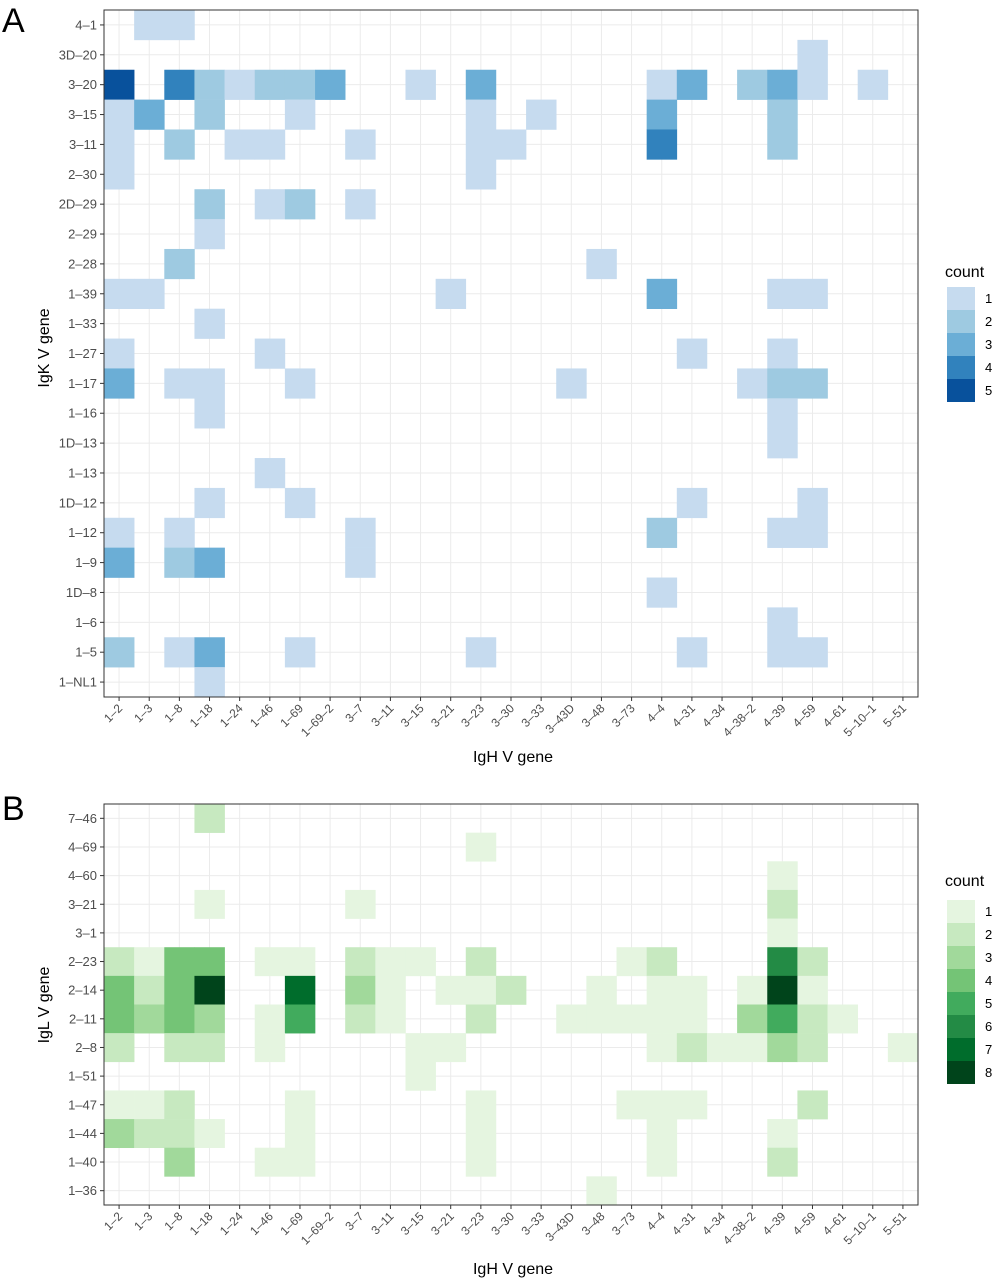 This screenshot has height=1280, width=995. I want to click on x-tick-label-4-31: 4–31, so click(683, 1223).